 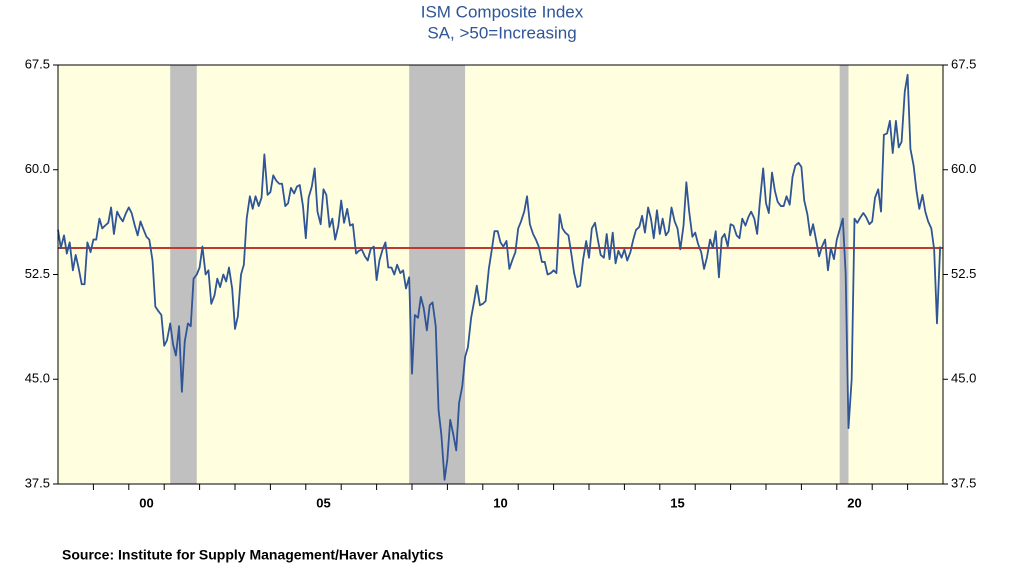 I want to click on y-tick-label: 45.0, so click(x=37, y=378).